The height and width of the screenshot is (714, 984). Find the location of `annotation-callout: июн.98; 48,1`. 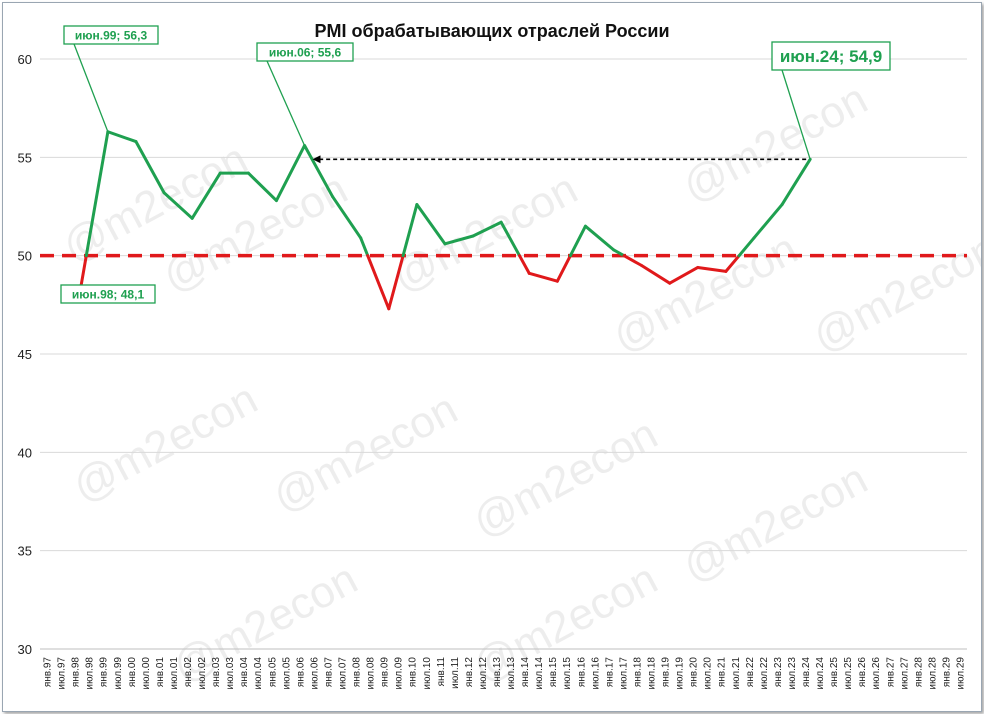

annotation-callout: июн.98; 48,1 is located at coordinates (108, 294).